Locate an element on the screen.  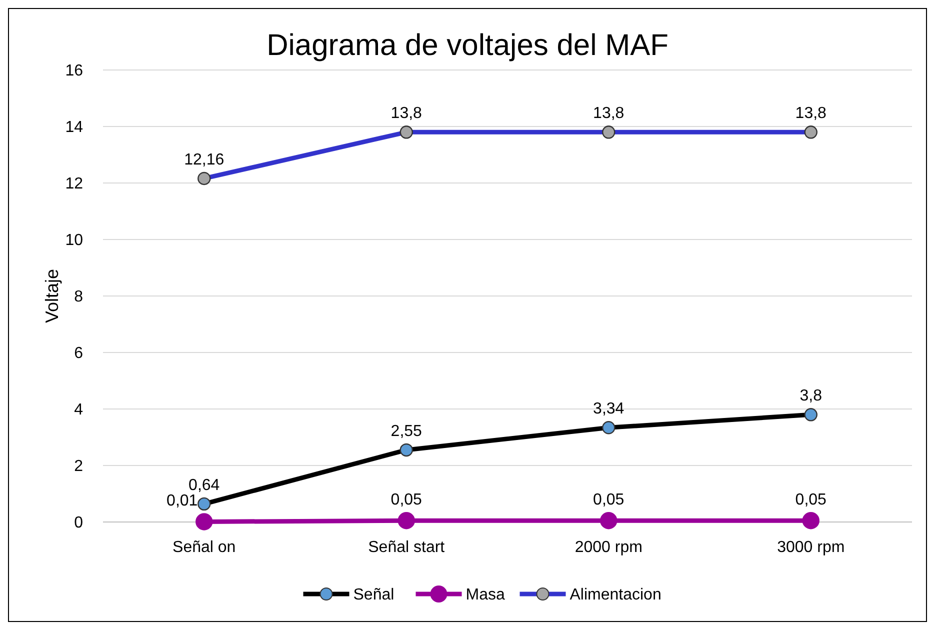
legend-label: Alimentacion is located at coordinates (616, 595).